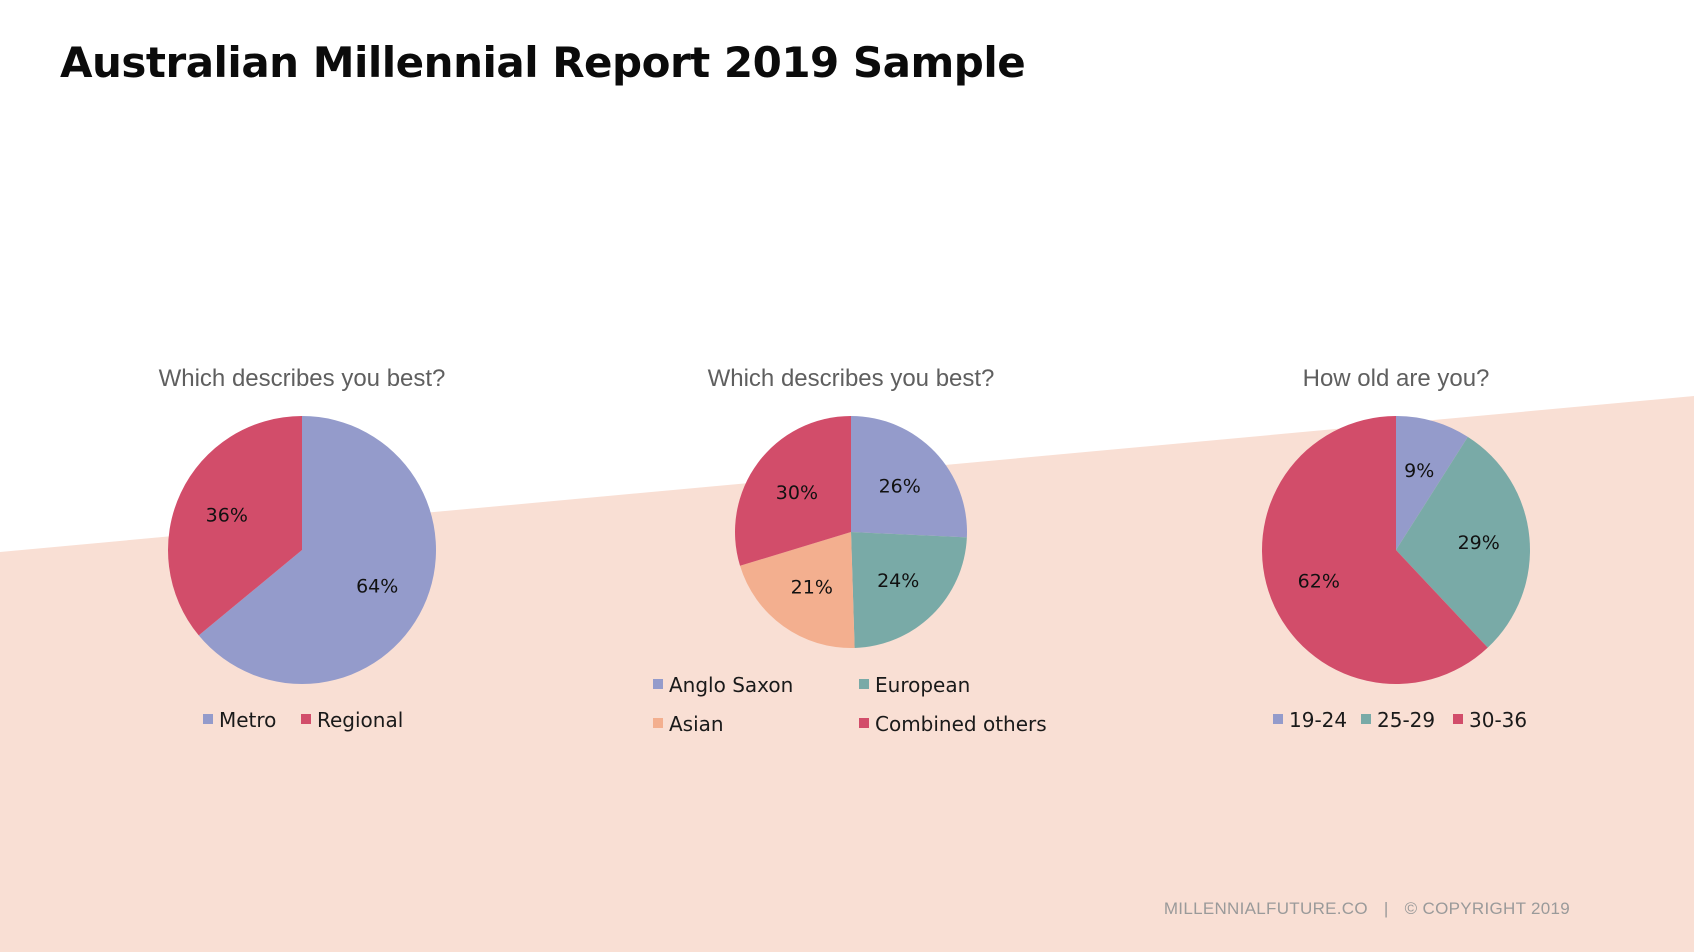 Image resolution: width=1694 pixels, height=952 pixels. I want to click on data-label-25-29: 29%, so click(1479, 543).